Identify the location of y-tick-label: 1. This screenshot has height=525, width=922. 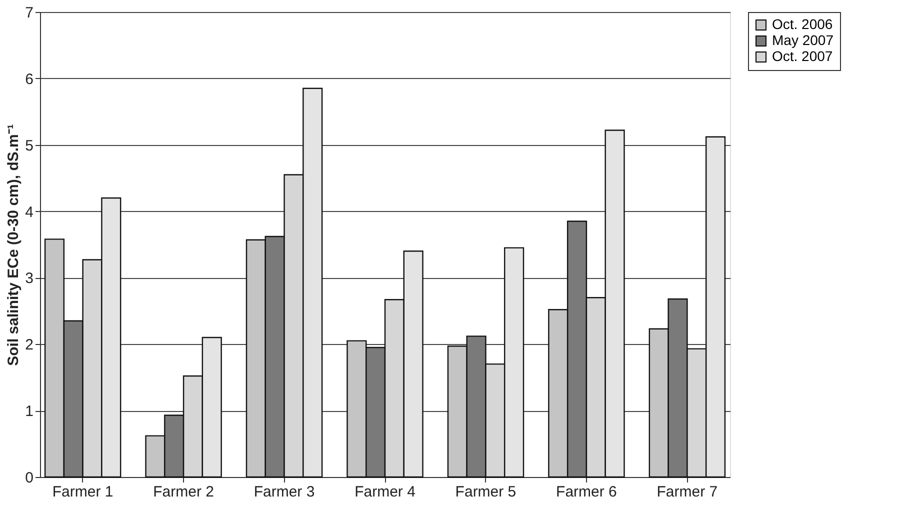
(29, 411).